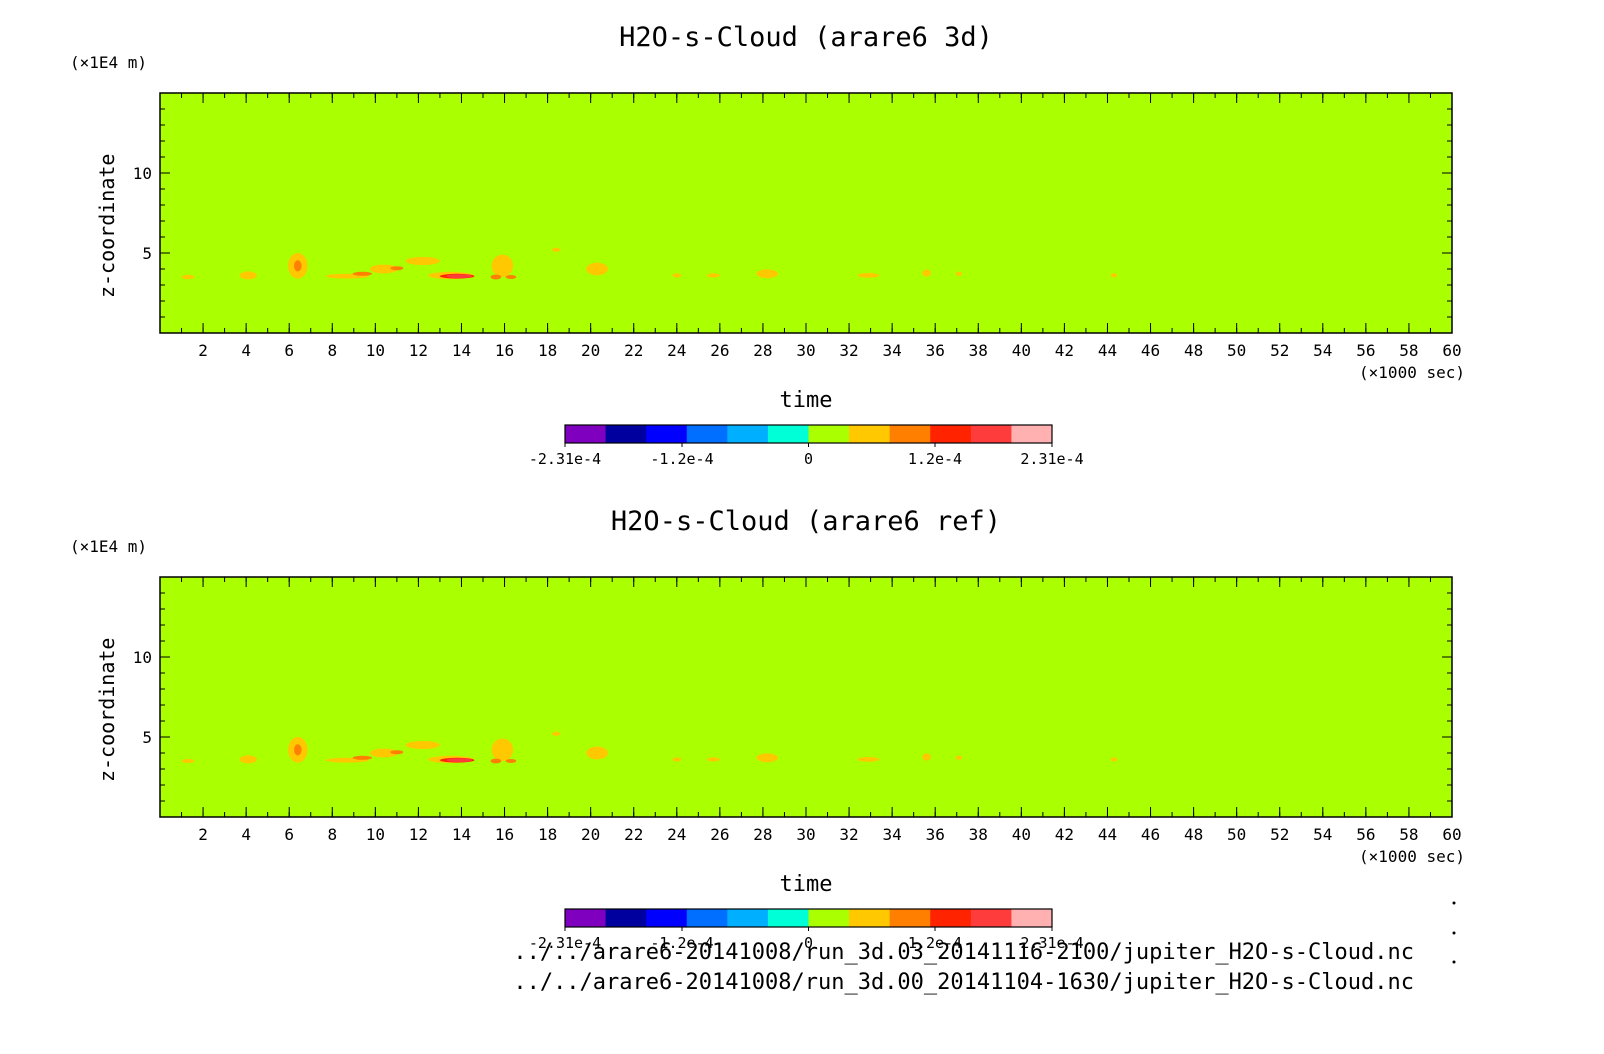  I want to click on x-tick-label: 26, so click(719, 834).